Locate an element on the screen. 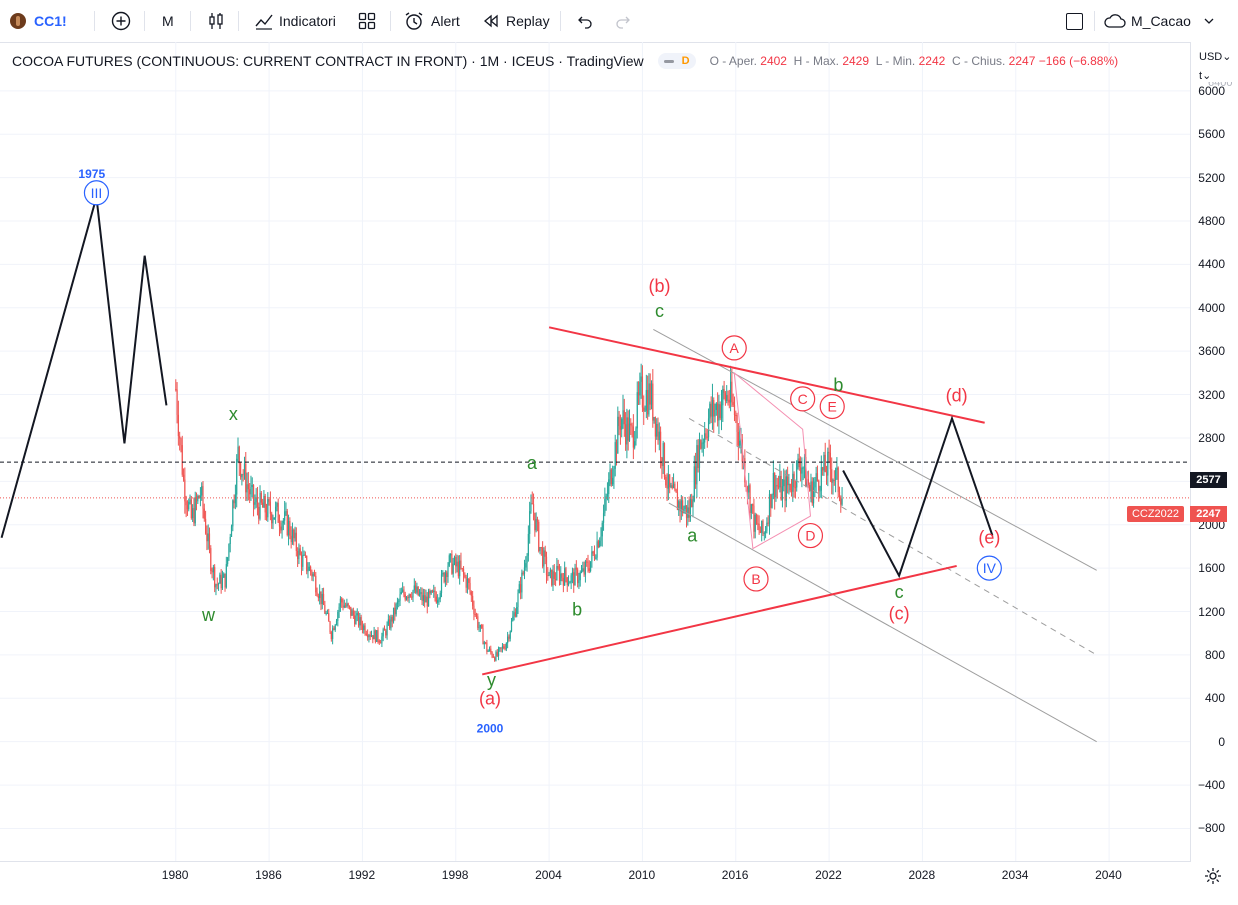  replay-button: Replay is located at coordinates (516, 21).